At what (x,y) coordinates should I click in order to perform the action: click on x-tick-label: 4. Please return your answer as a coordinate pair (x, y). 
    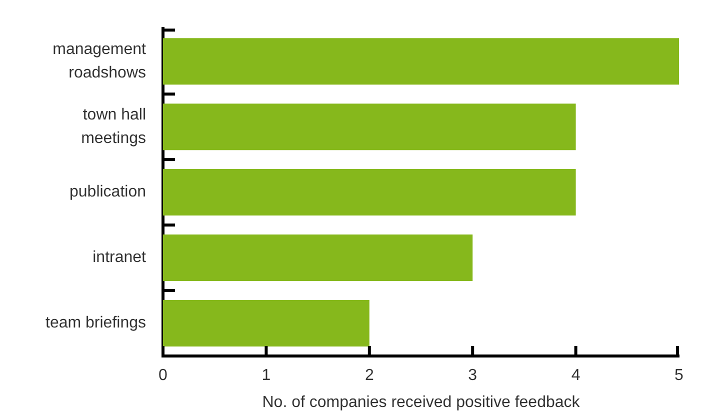
    Looking at the image, I should click on (575, 375).